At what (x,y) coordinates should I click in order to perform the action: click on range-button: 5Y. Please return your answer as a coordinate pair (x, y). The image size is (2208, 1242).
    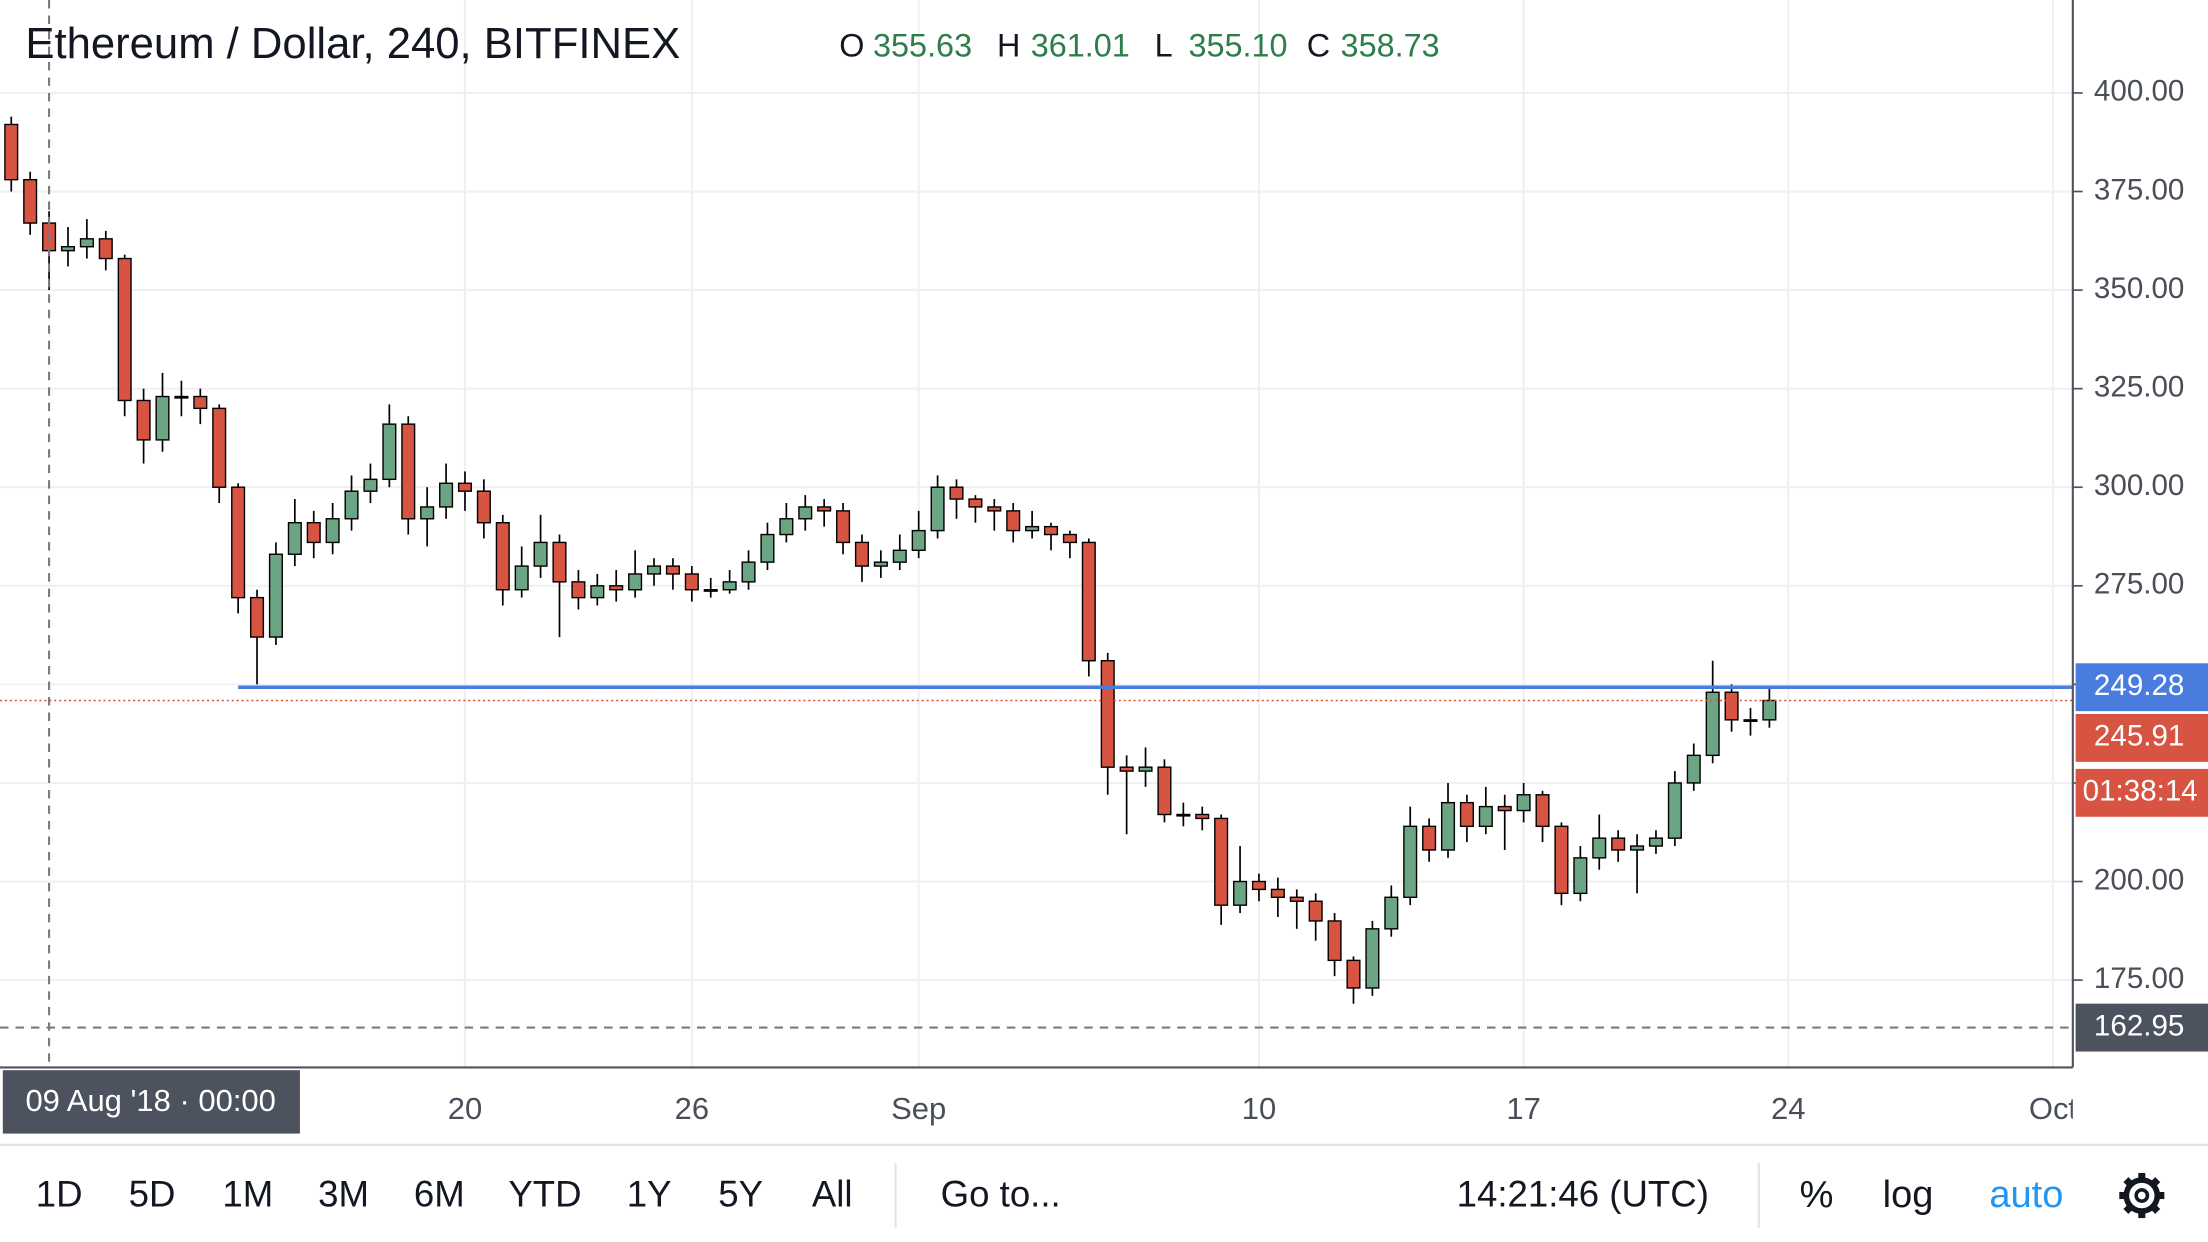
    Looking at the image, I should click on (740, 1194).